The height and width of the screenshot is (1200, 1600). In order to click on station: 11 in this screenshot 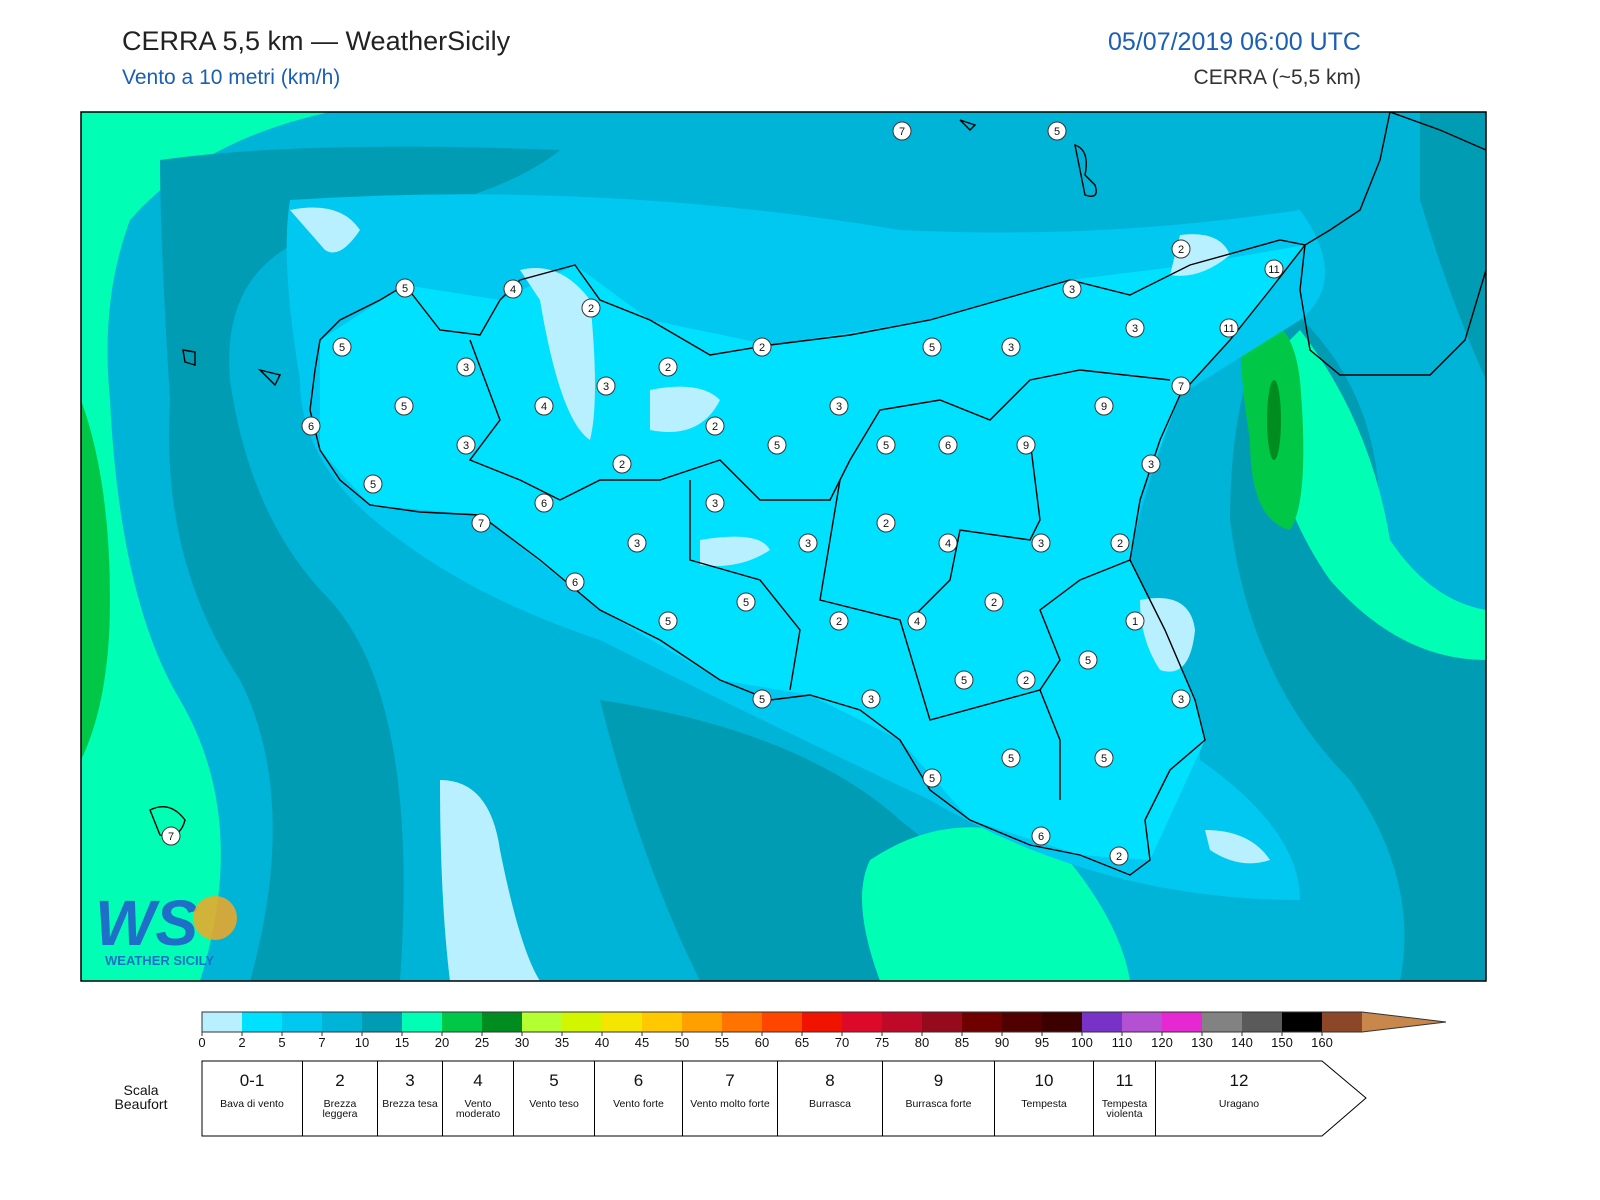, I will do `click(1274, 269)`.